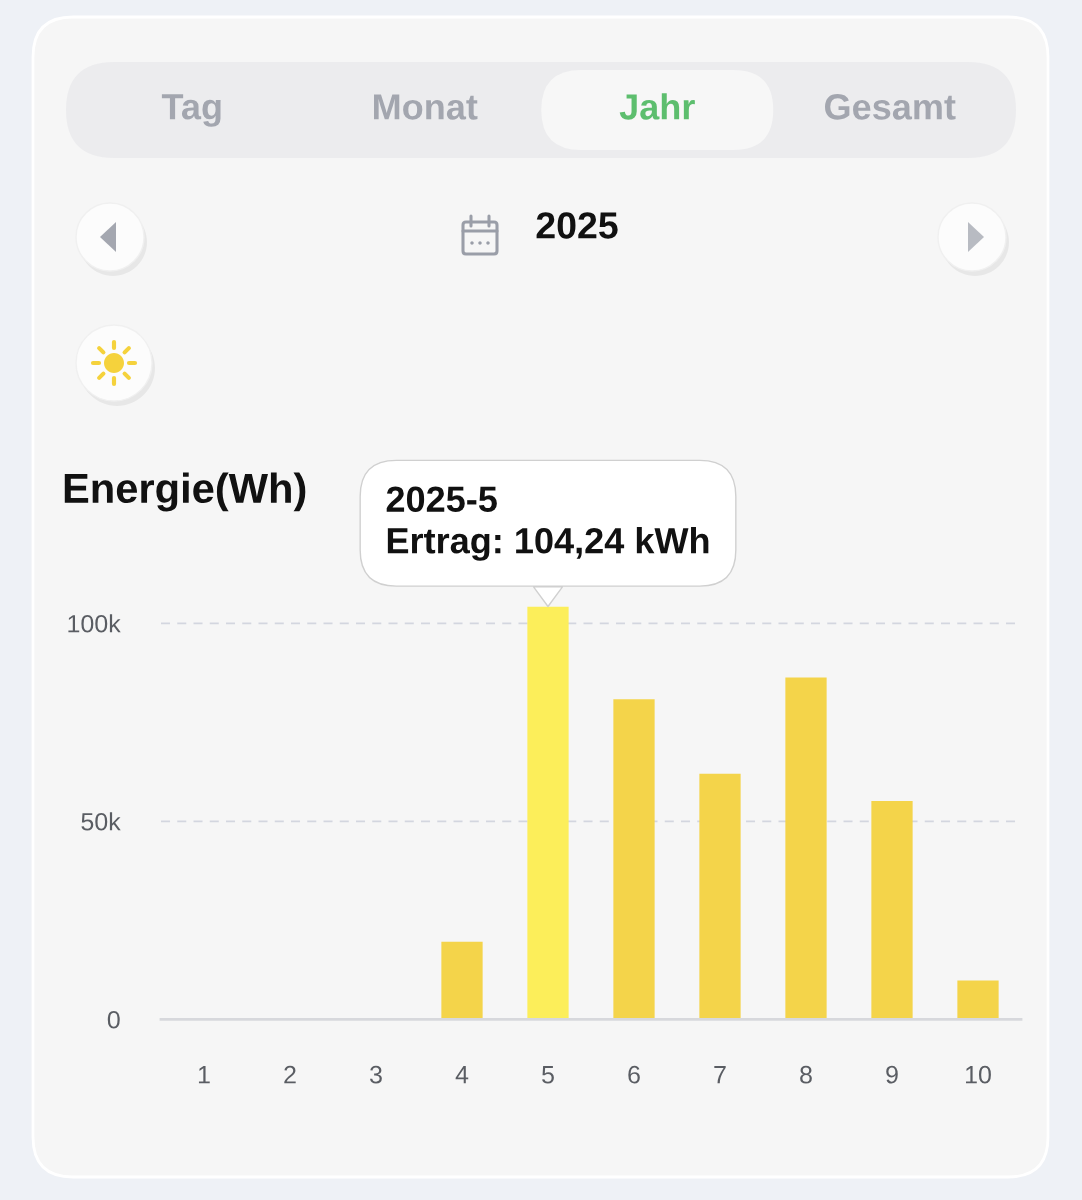 This screenshot has height=1200, width=1082. What do you see at coordinates (376, 1074) in the screenshot?
I see `x-tick-label: 3` at bounding box center [376, 1074].